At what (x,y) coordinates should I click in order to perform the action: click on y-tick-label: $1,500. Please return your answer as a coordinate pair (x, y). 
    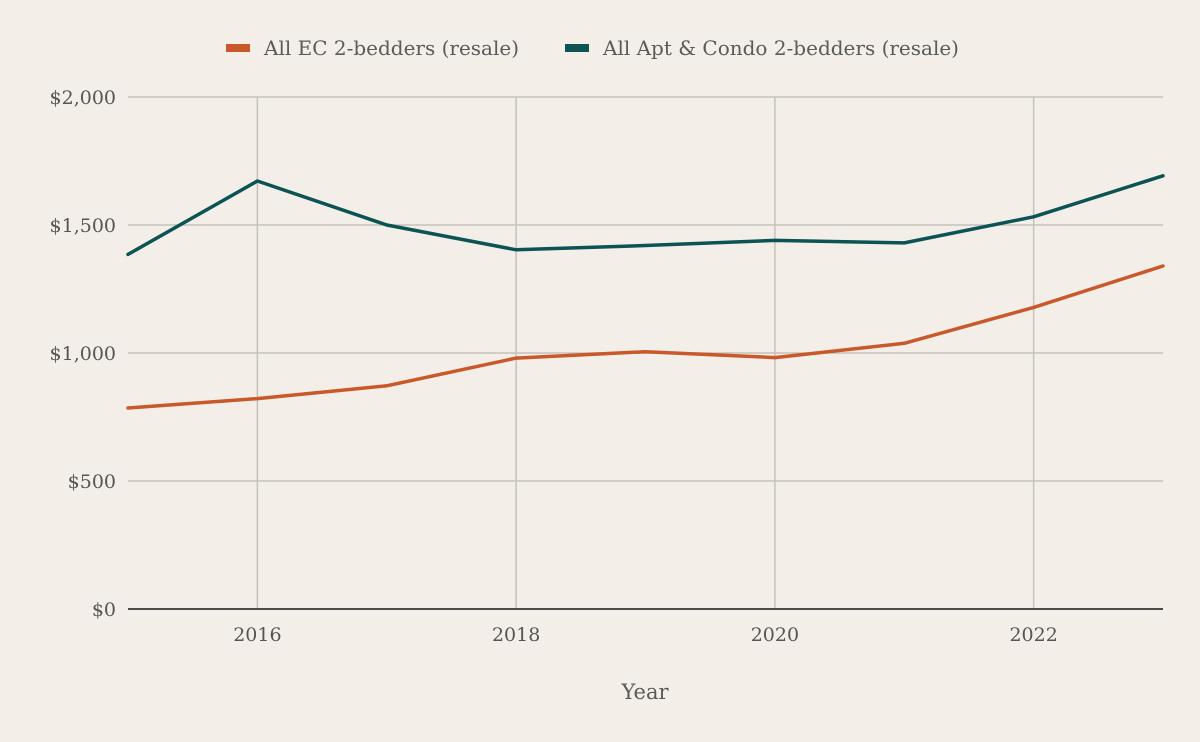
    Looking at the image, I should click on (83, 226).